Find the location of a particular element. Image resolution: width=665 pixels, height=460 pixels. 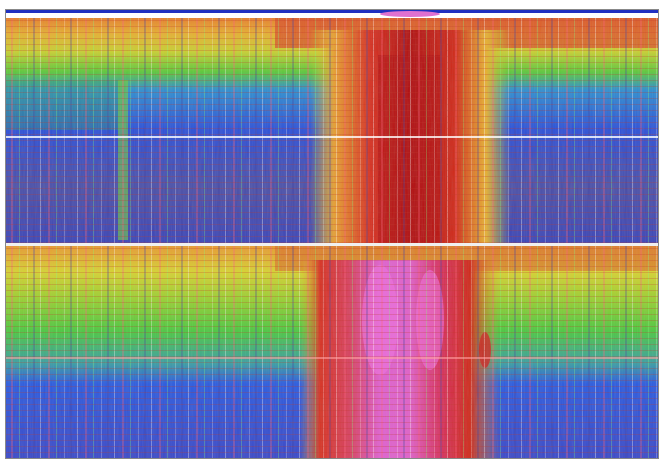

top-glow is located at coordinates (410, 14).